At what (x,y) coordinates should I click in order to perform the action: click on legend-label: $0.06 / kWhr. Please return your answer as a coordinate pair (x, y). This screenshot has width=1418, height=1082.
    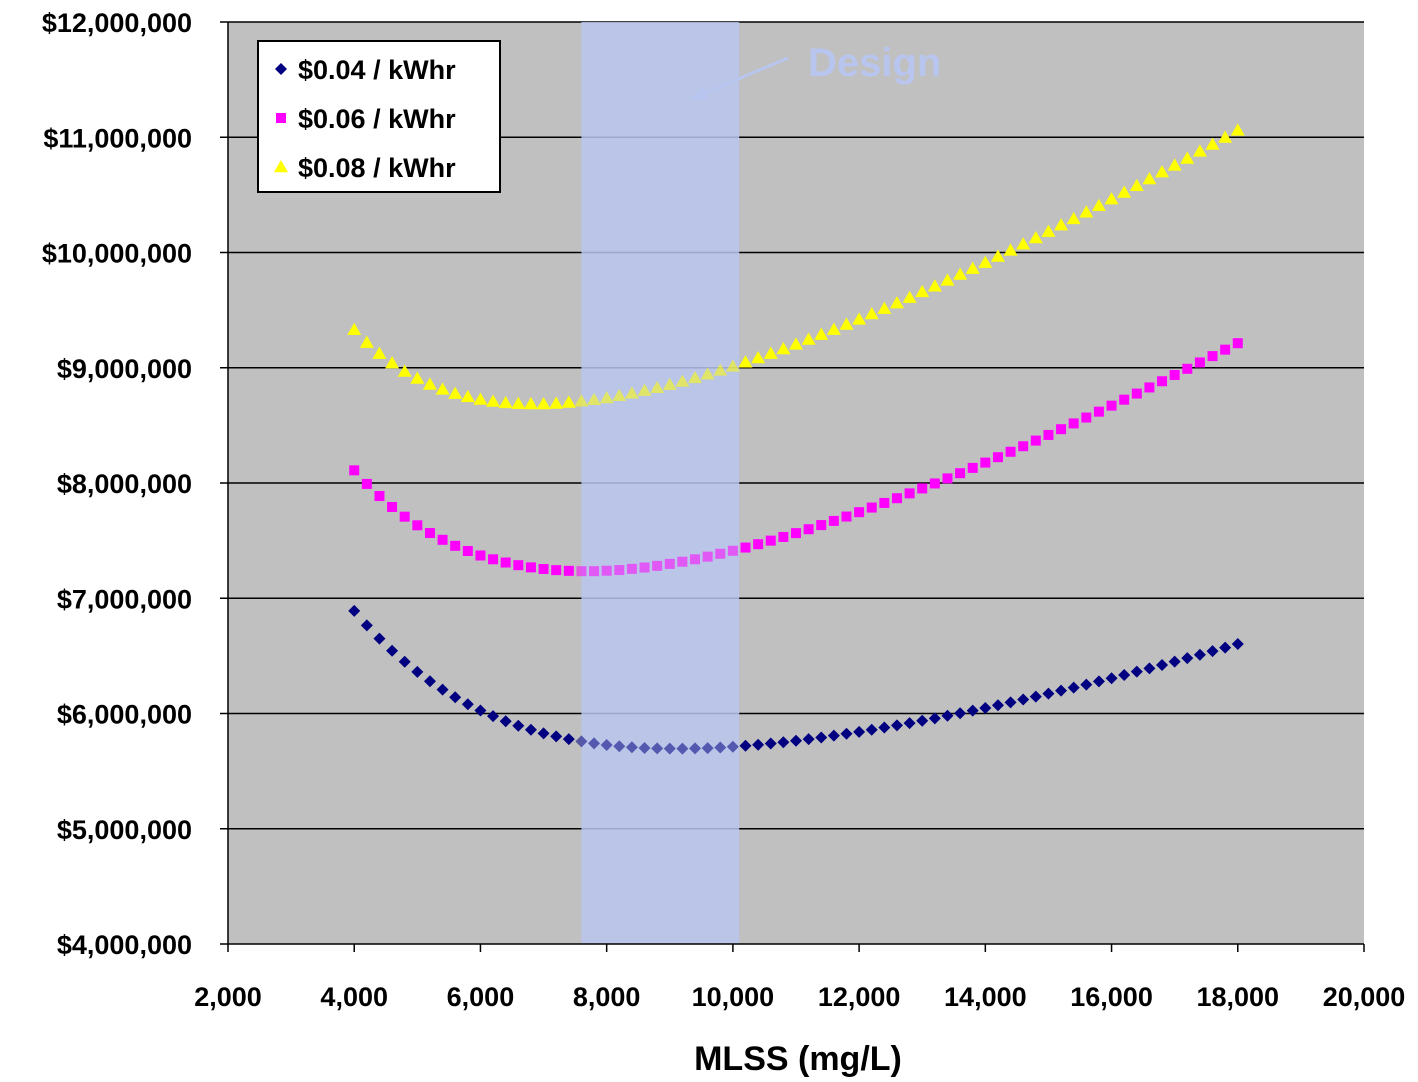
    Looking at the image, I should click on (377, 119).